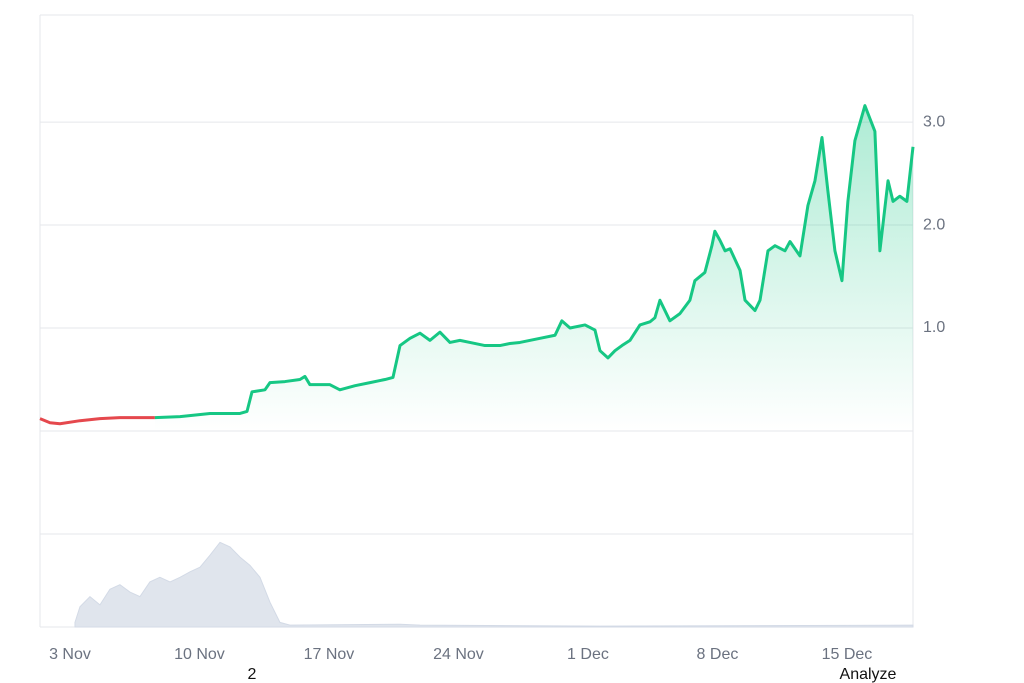  I want to click on x-tick-label: 10 Nov, so click(199, 654).